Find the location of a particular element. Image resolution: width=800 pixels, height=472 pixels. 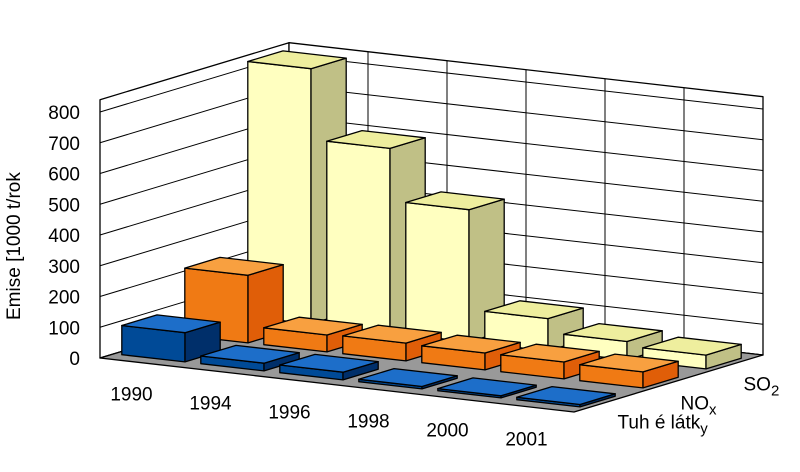

y-tick-label: 300 is located at coordinates (64, 267).